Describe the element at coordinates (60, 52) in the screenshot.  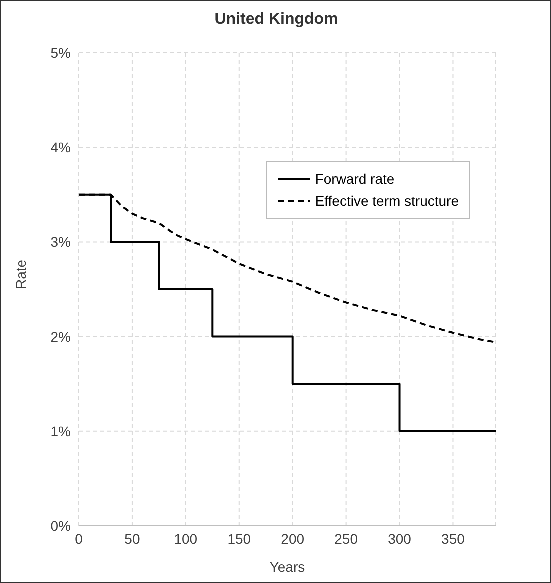
I see `y-tick-label: 5%` at that location.